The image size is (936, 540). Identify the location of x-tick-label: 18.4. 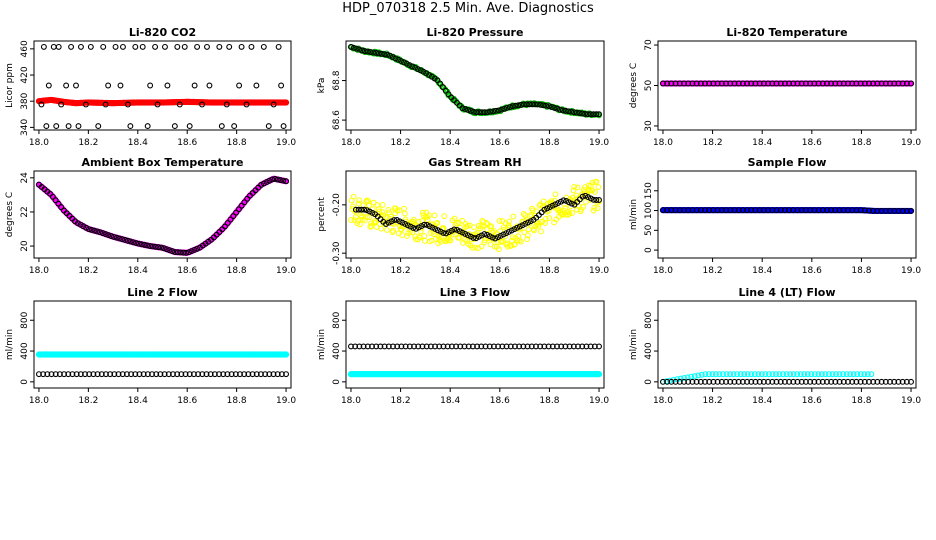
(450, 401).